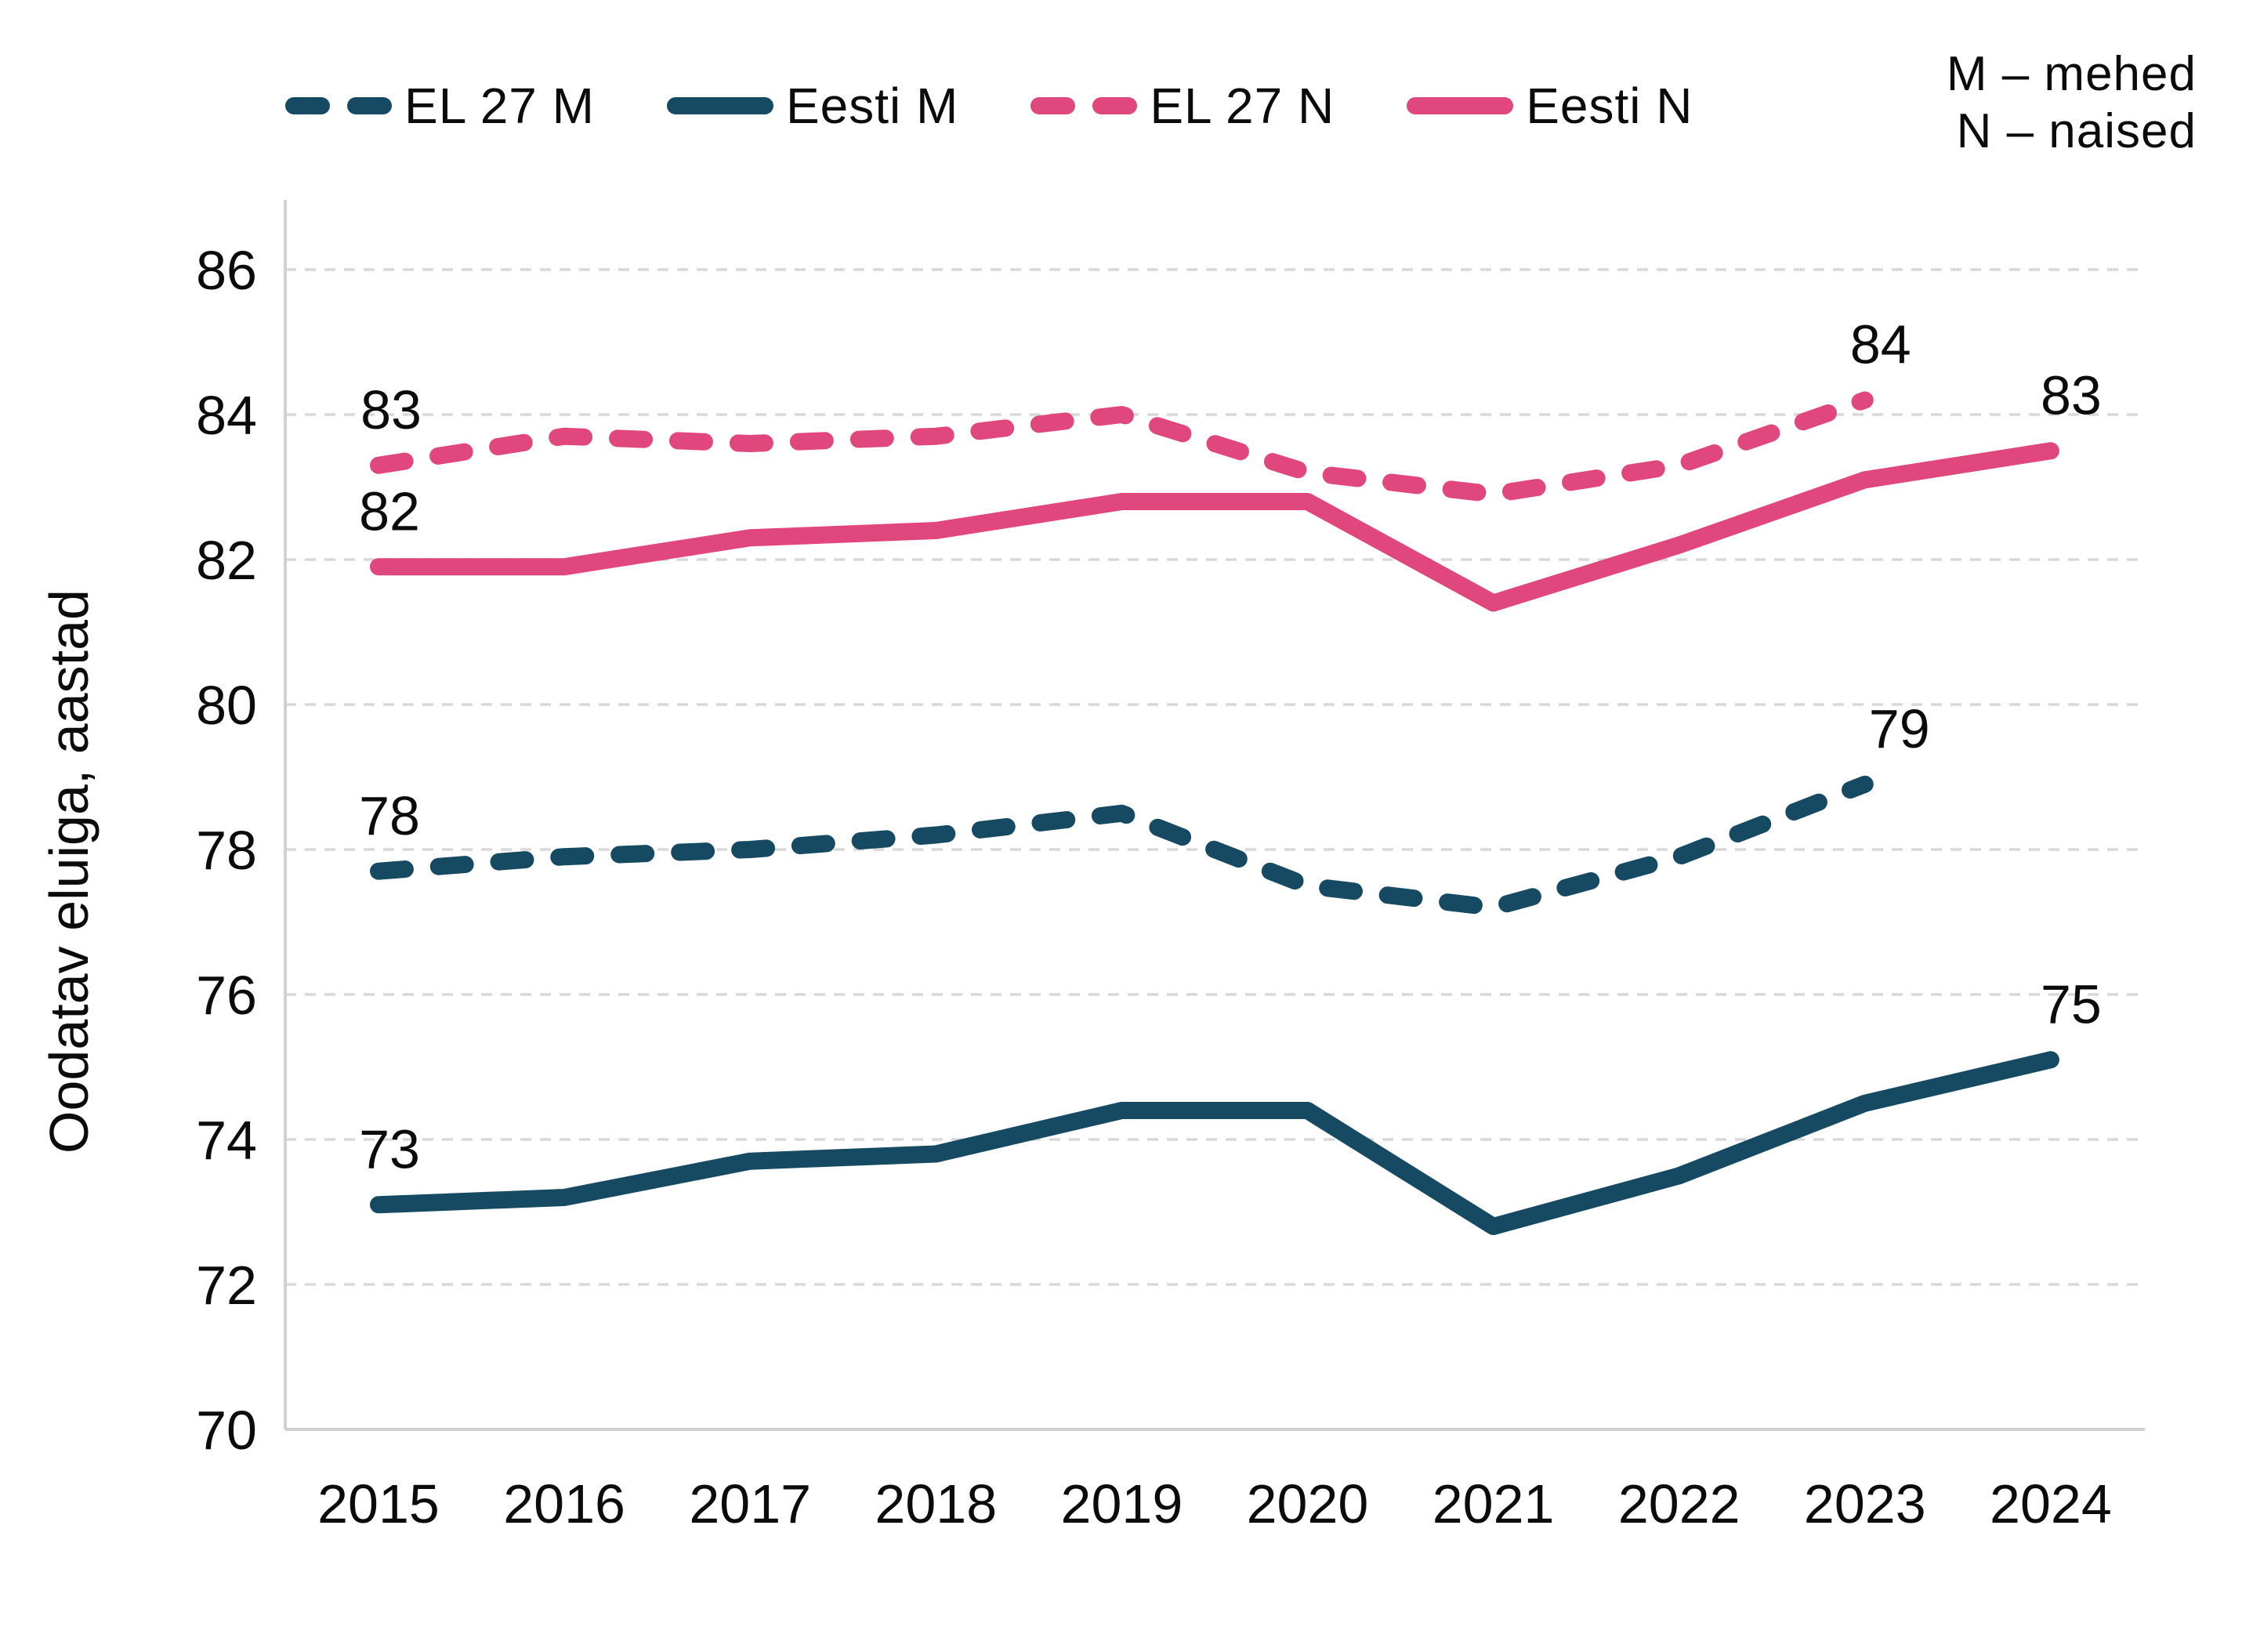 Image resolution: width=2242 pixels, height=1652 pixels. I want to click on y-tick-label: 72, so click(226, 1285).